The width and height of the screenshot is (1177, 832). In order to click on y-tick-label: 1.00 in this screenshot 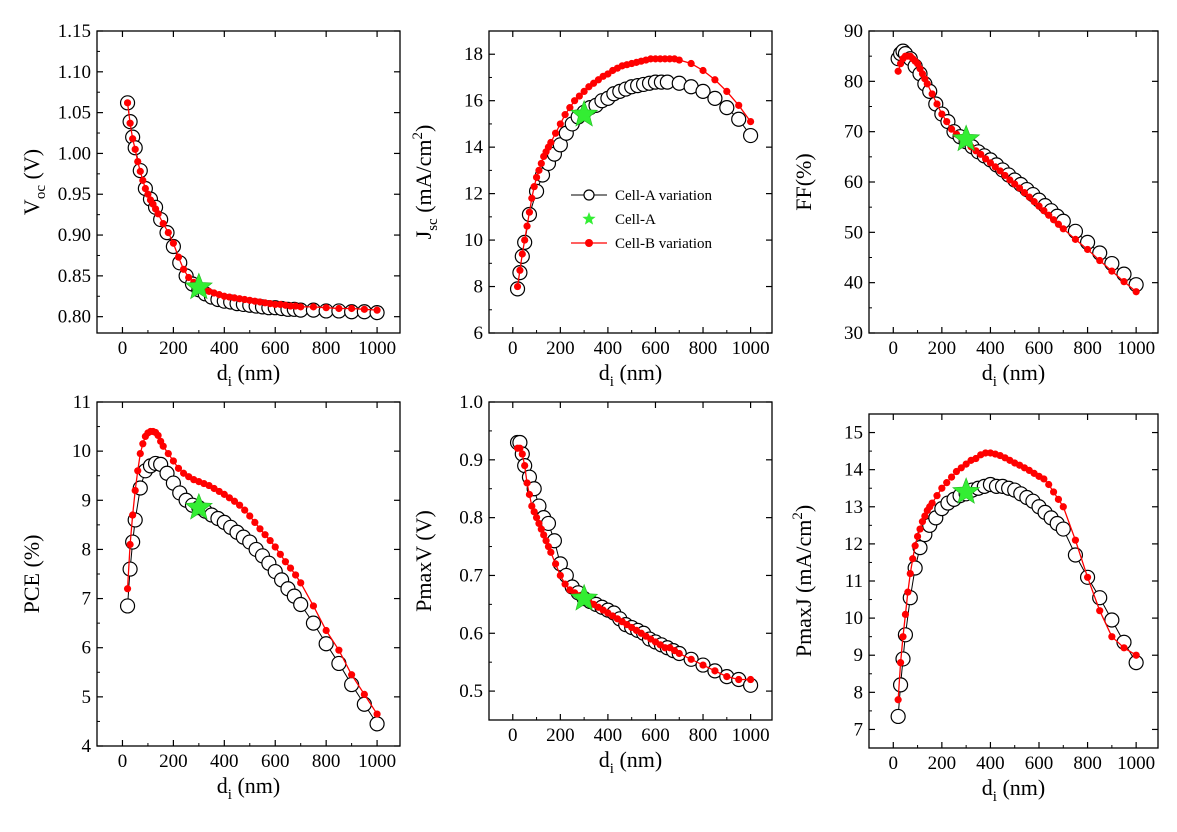, I will do `click(74, 153)`.